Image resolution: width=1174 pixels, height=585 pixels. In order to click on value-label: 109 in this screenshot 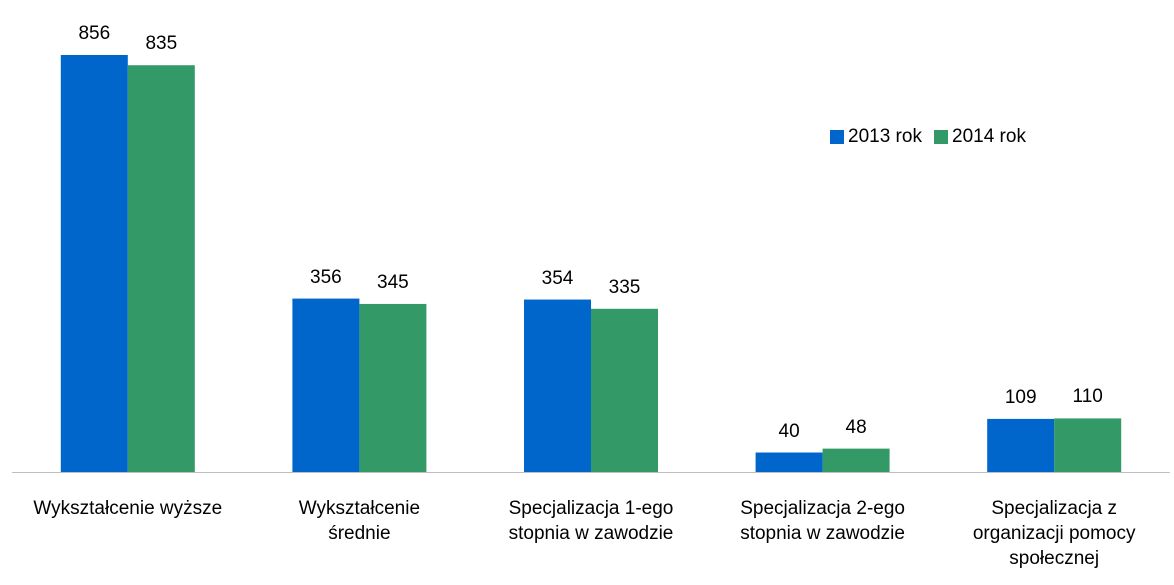, I will do `click(1020, 397)`.